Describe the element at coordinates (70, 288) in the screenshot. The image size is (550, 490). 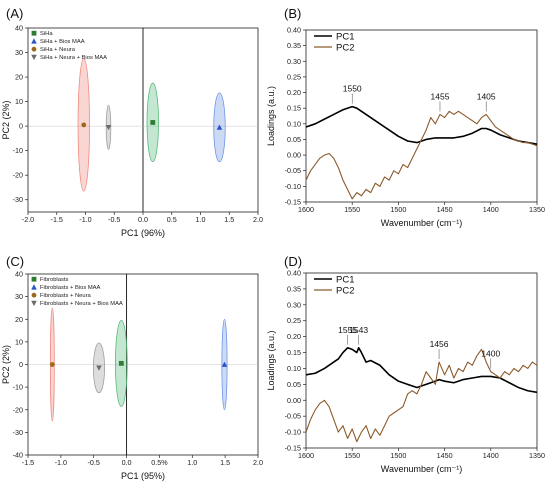
I see `legend-entry-label: Fibroblasts + Bios MAA` at that location.